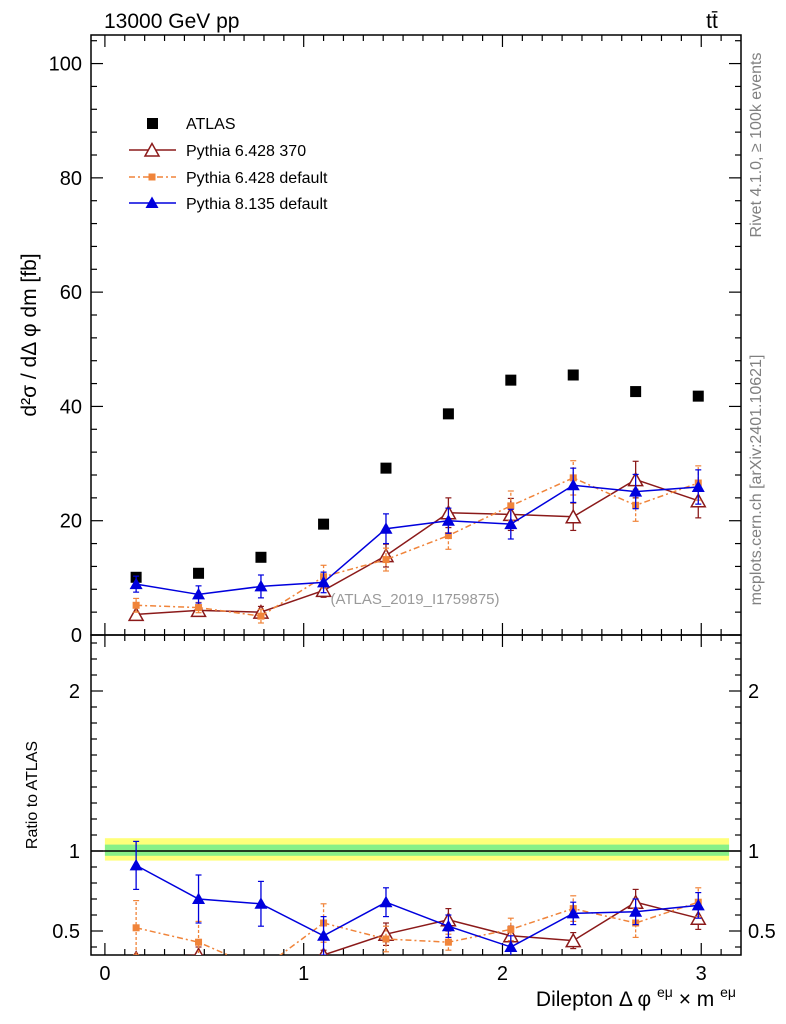 The width and height of the screenshot is (786, 1024). I want to click on legend-label-atlas: ATLAS, so click(211, 124).